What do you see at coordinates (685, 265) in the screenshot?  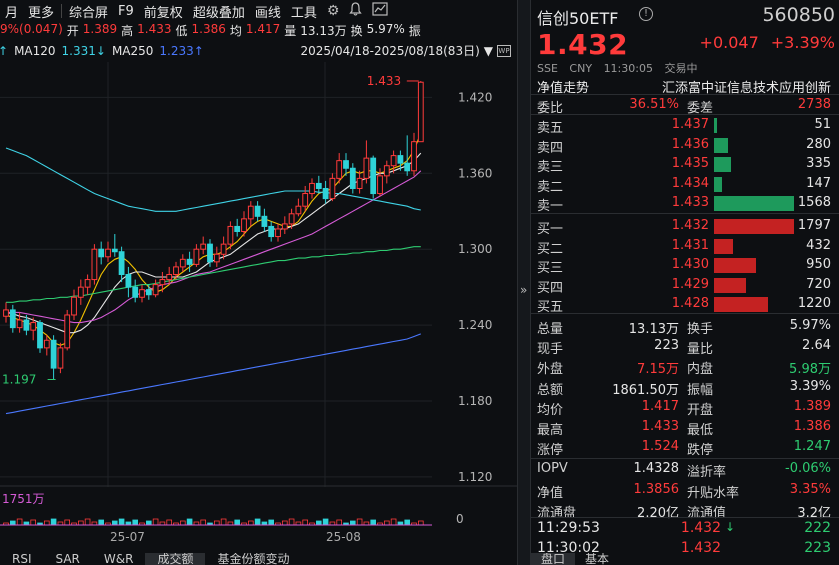 I see `bid-row: 买三 1.430 950` at bounding box center [685, 265].